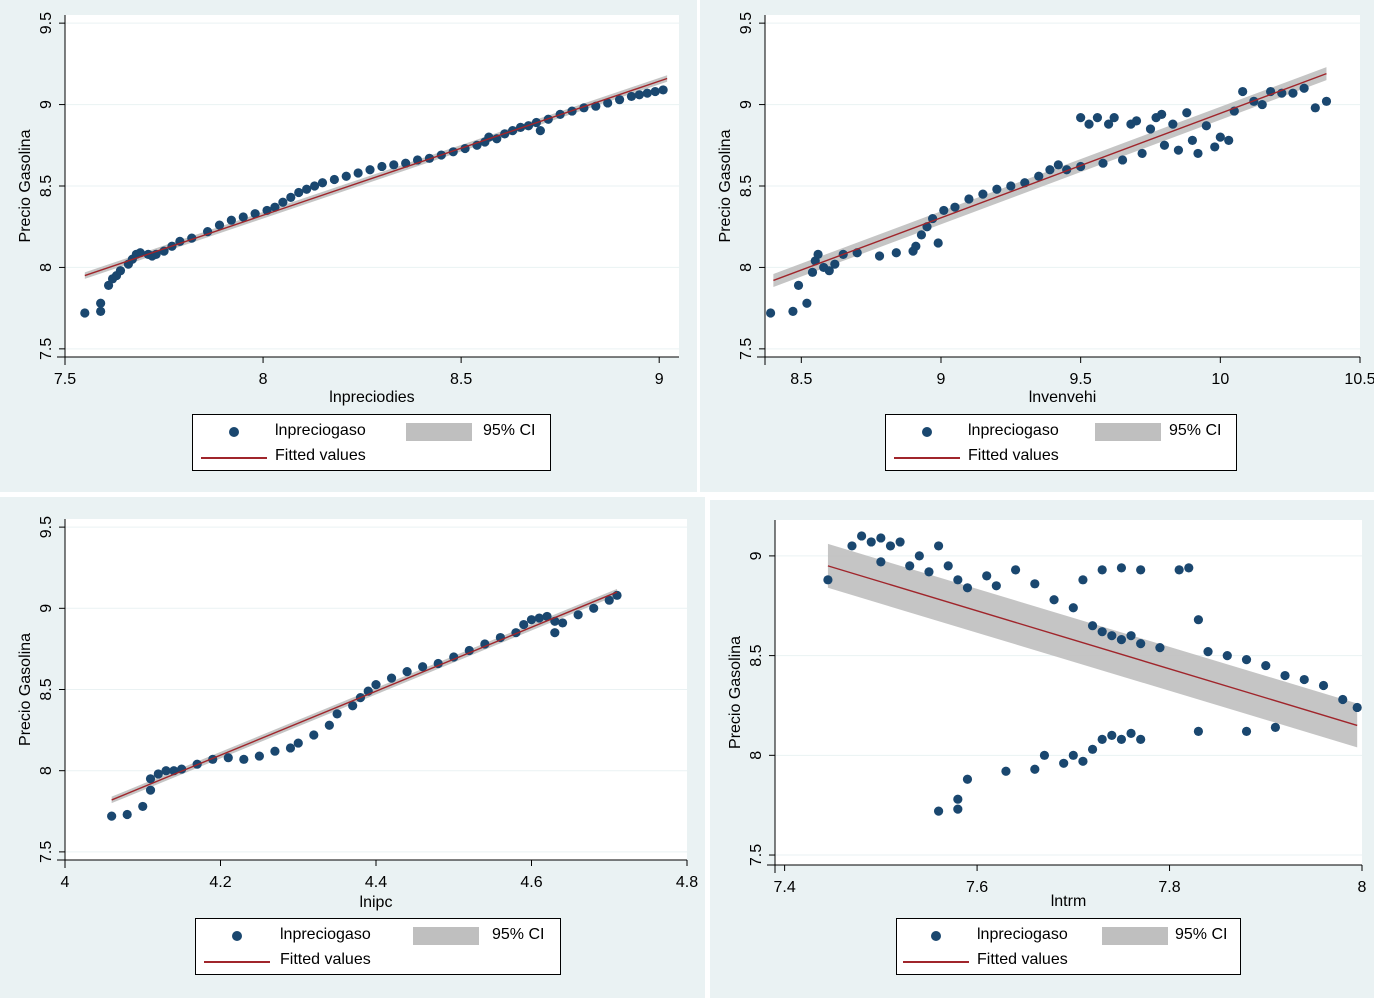  I want to click on y-tick-label: 9.5, so click(46, 527).